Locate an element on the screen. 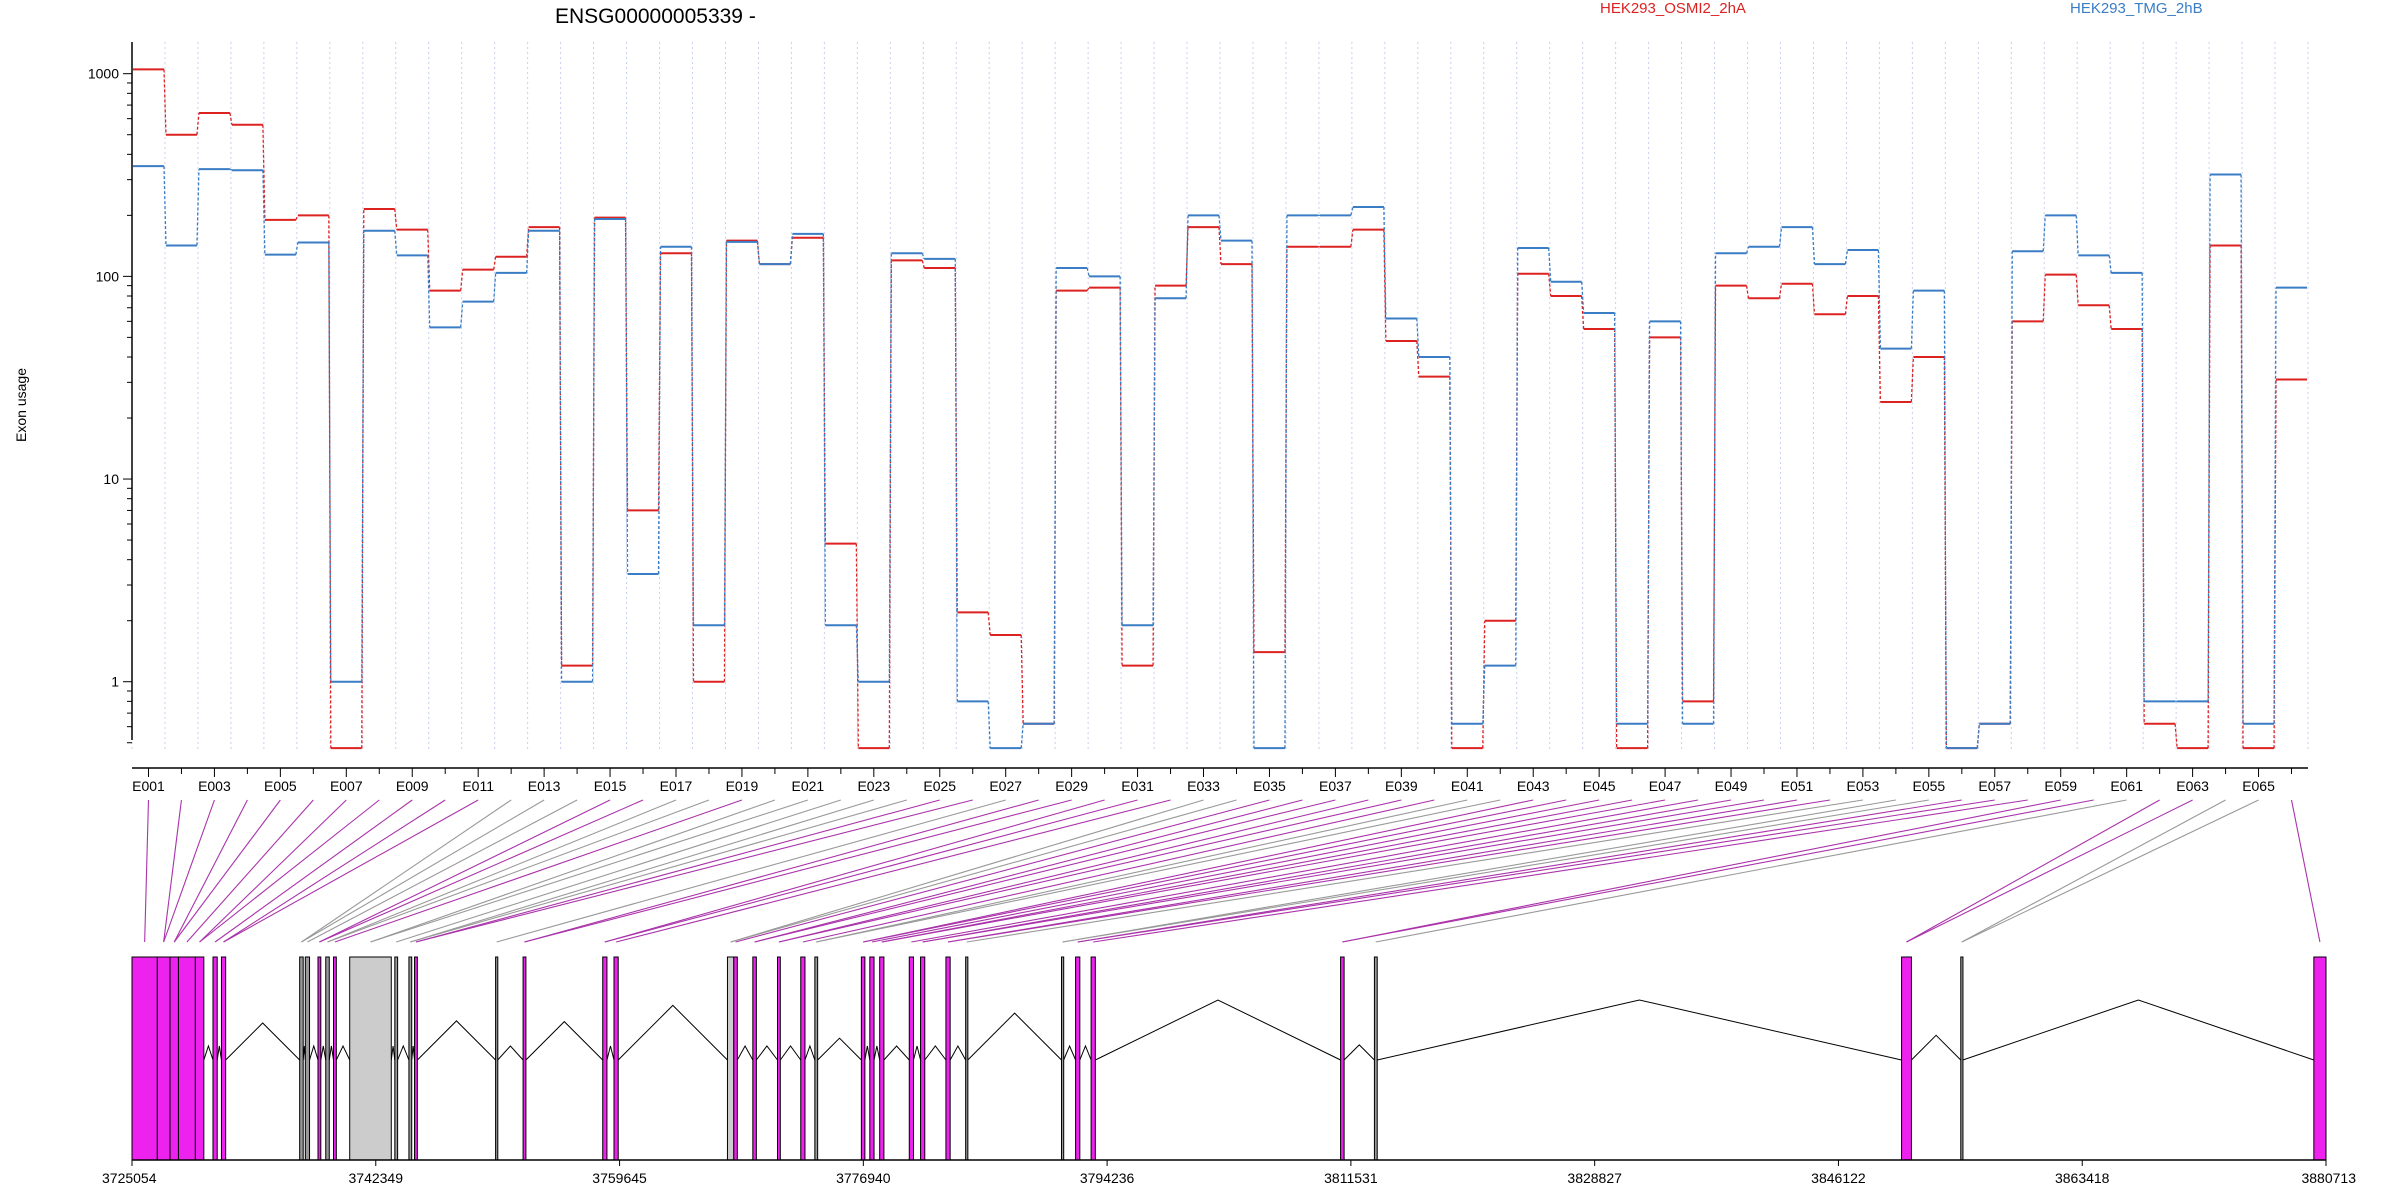  exon-tick-label: E065 is located at coordinates (2258, 786).